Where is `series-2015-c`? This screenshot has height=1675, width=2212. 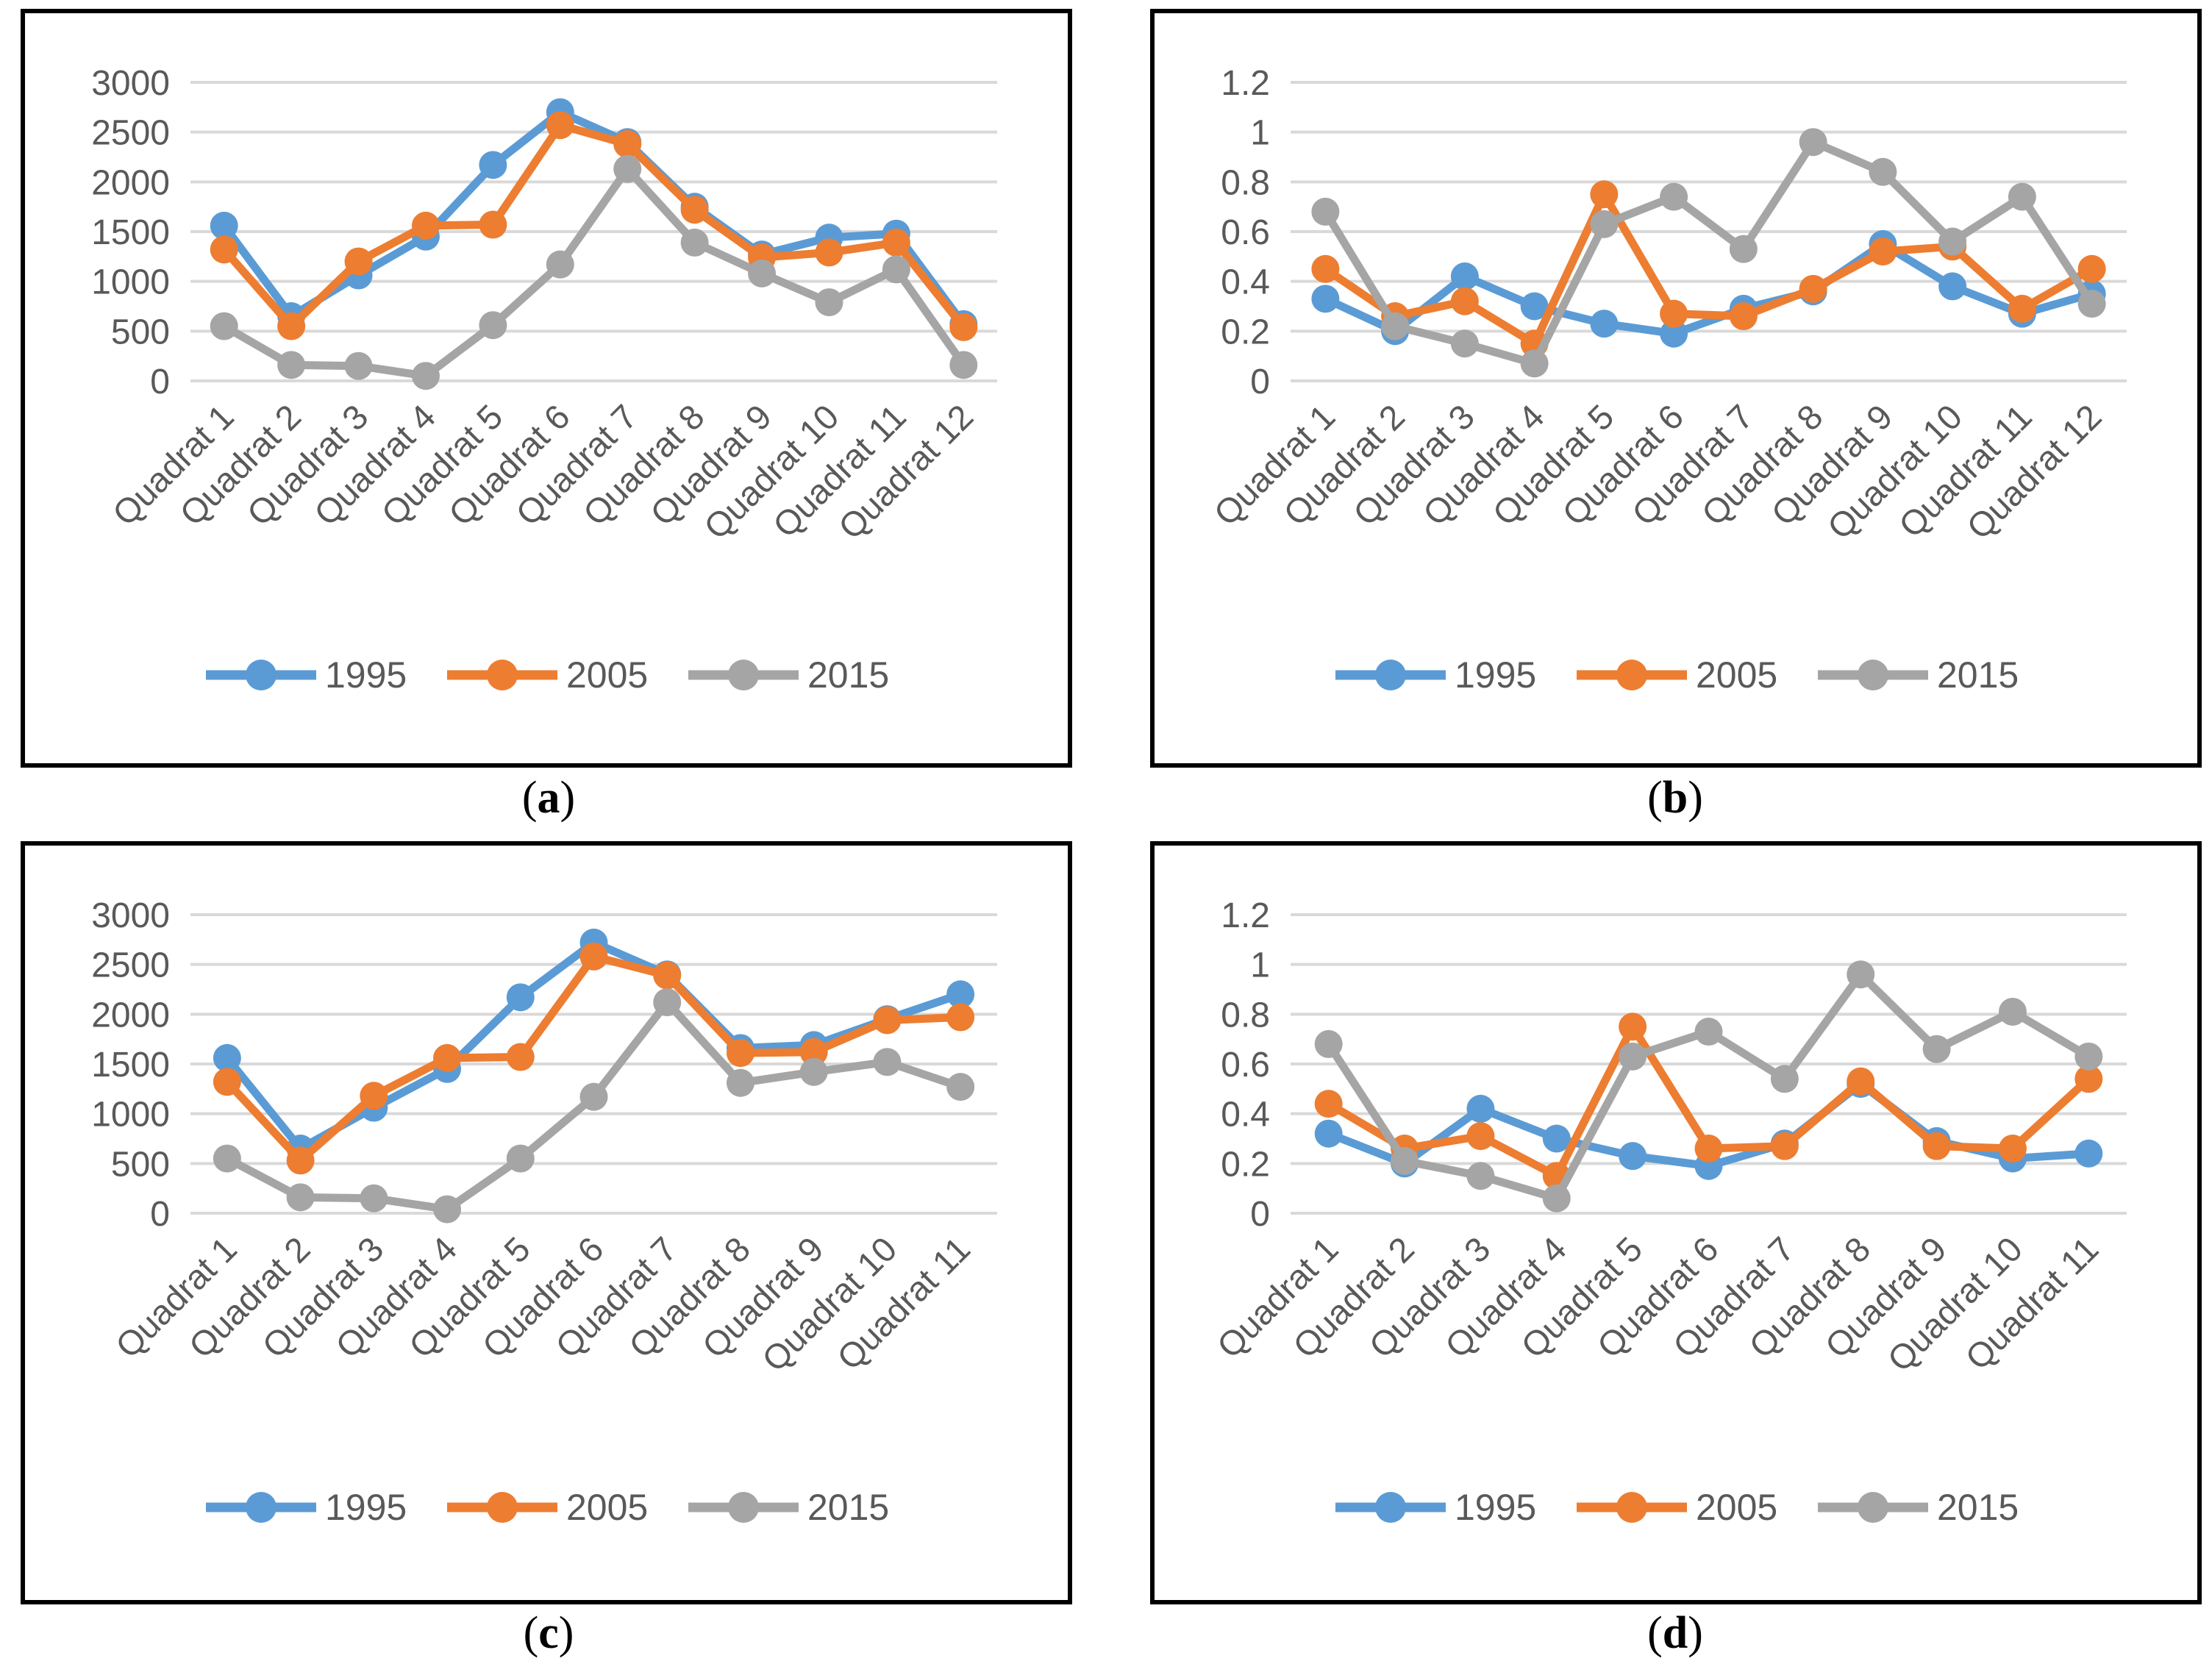
series-2015-c is located at coordinates (594, 1106).